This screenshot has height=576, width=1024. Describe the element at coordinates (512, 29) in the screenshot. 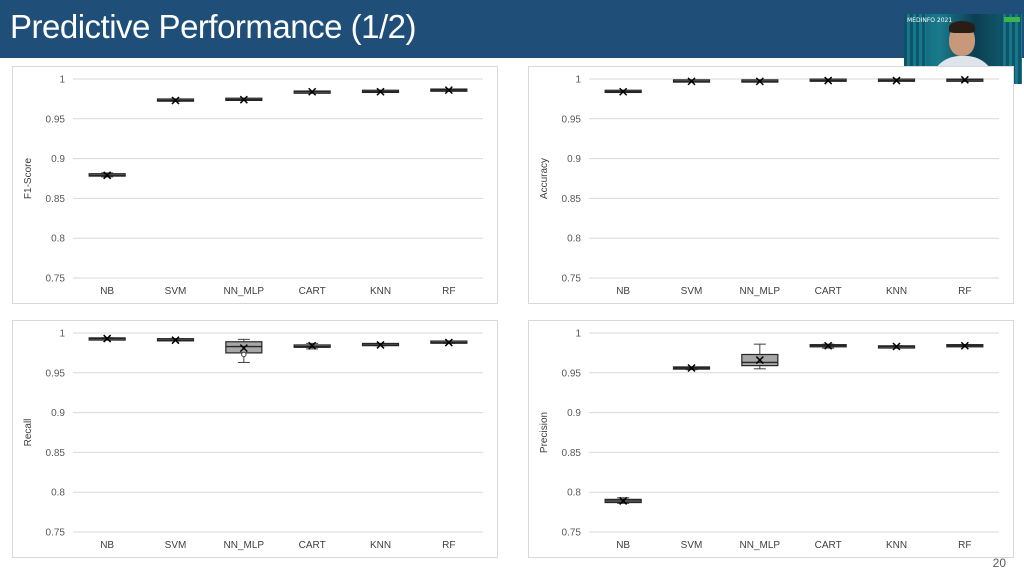

I see `title-bar: Predictive Performance (1/2)` at that location.